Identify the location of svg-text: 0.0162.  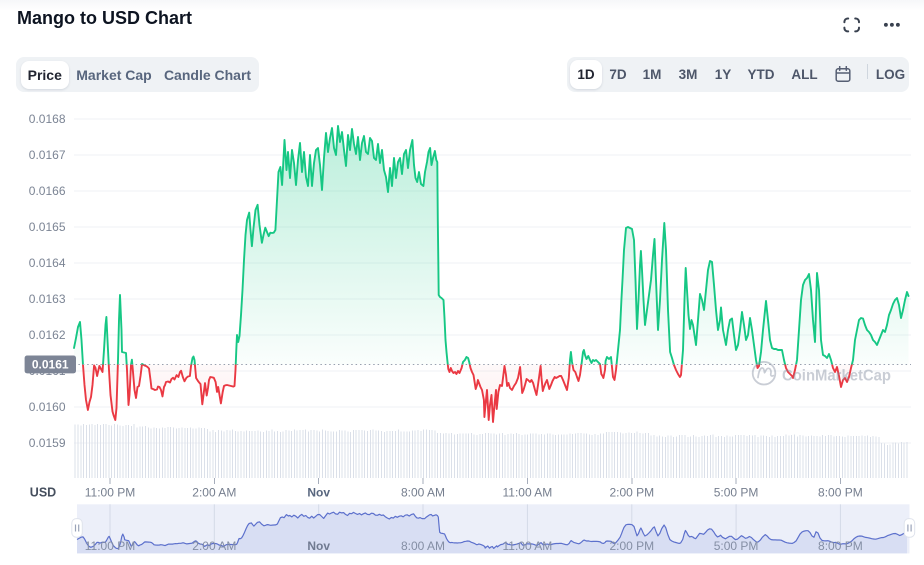
(47, 335).